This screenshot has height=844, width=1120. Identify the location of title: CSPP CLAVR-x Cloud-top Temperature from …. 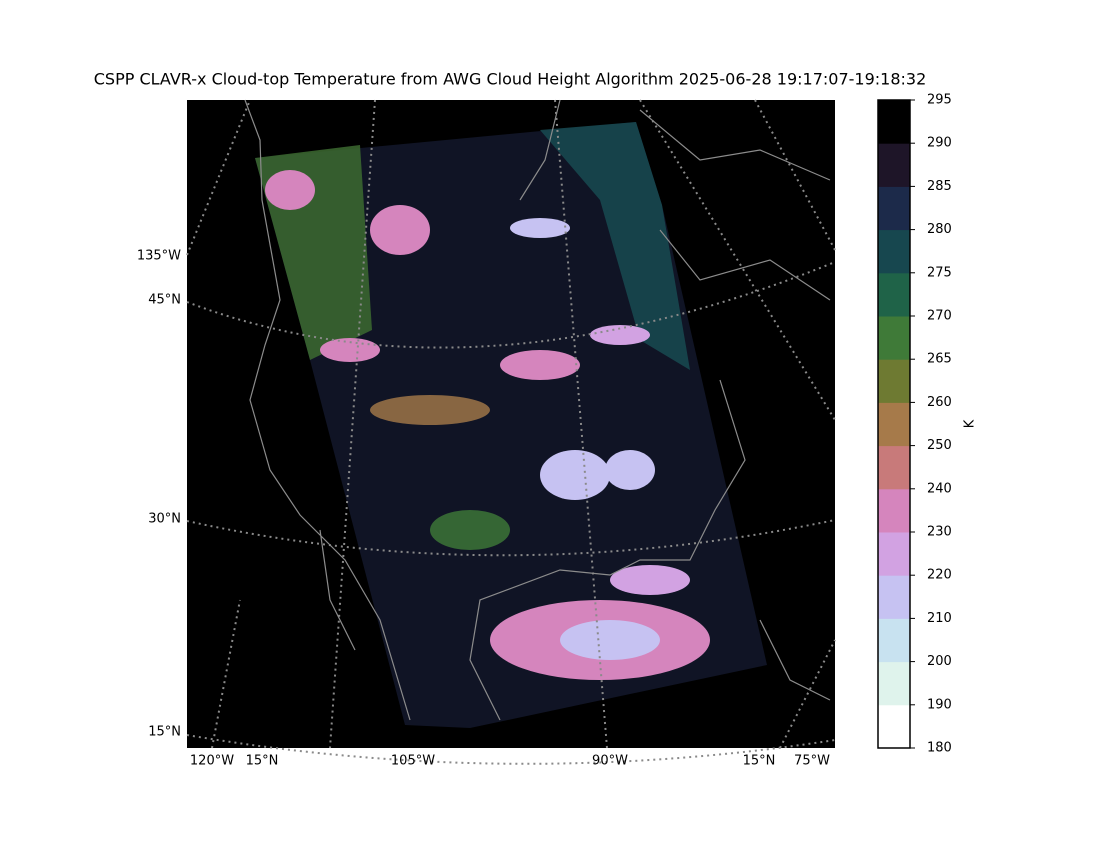
(510, 79).